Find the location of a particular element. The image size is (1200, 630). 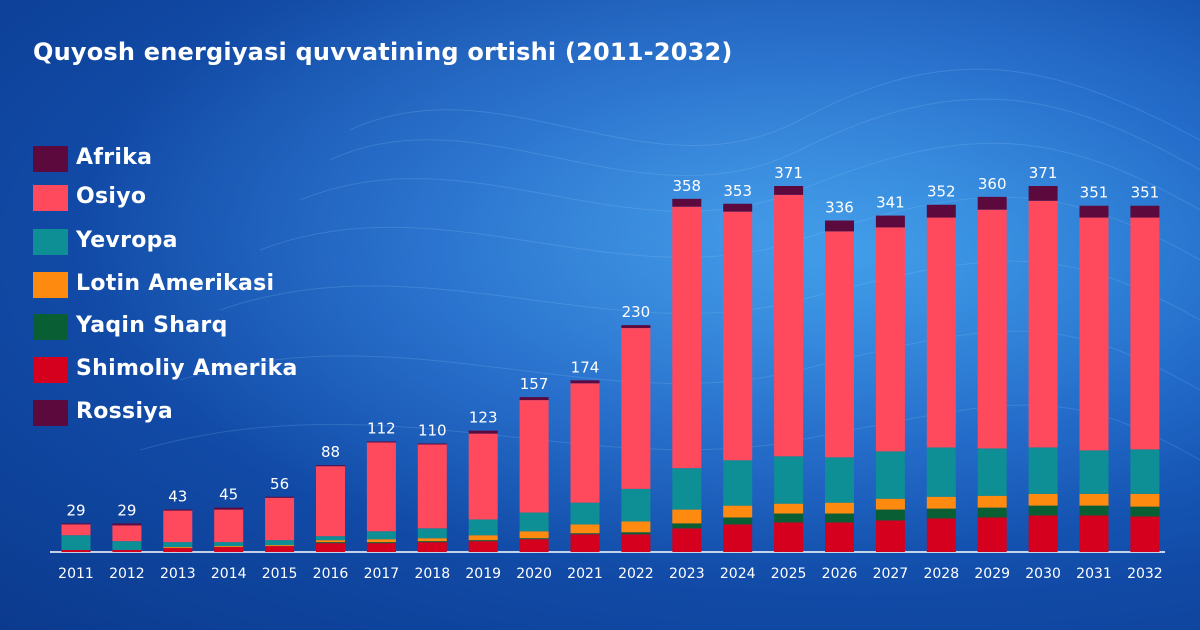

x-tick-label-2020: 2020 is located at coordinates (534, 574).